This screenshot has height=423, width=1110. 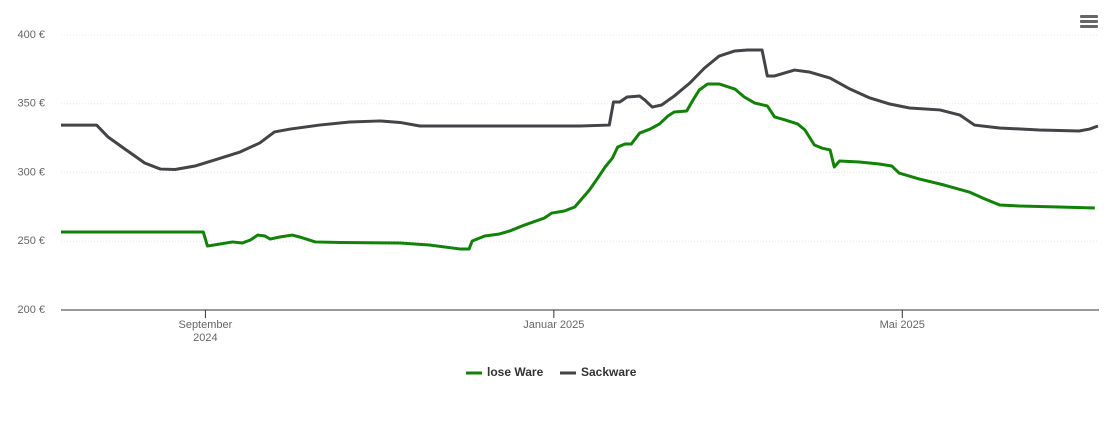 I want to click on legend-item: Sackware, so click(x=598, y=372).